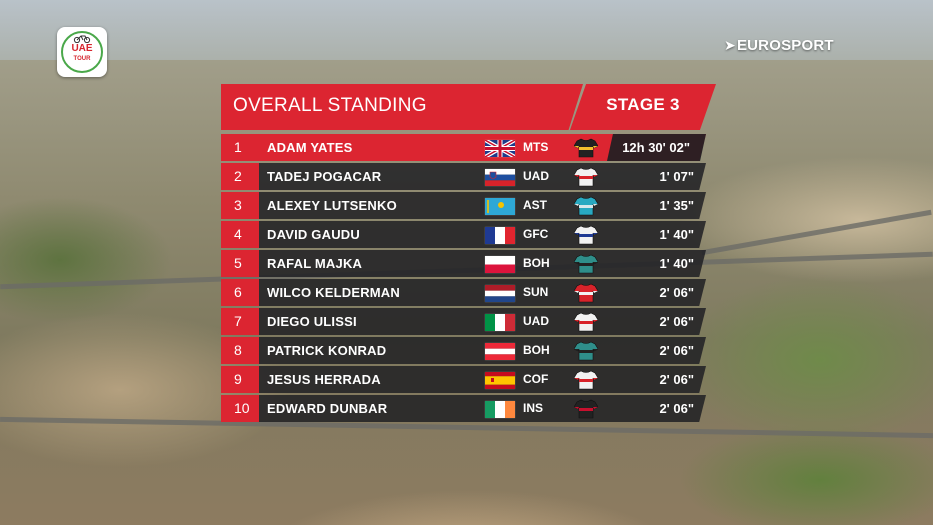 Image resolution: width=933 pixels, height=525 pixels. I want to click on logo-text-uae: UAE, so click(82, 48).